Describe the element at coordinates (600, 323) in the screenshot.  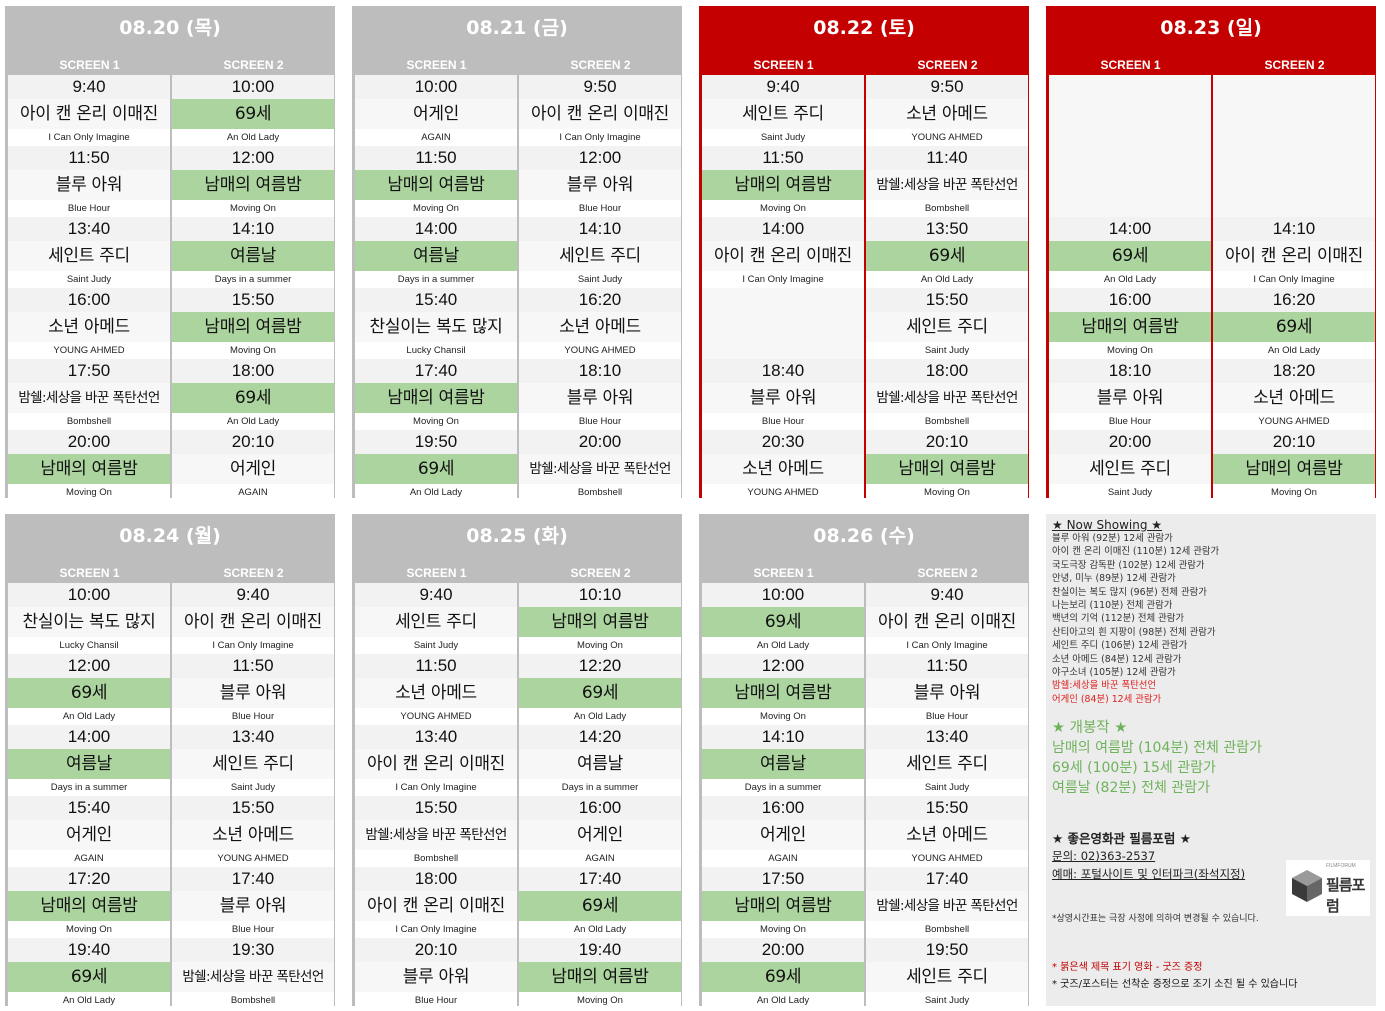
I see `showtime-slot: 16:20 소년 아메드 YOUNG AHMED` at that location.